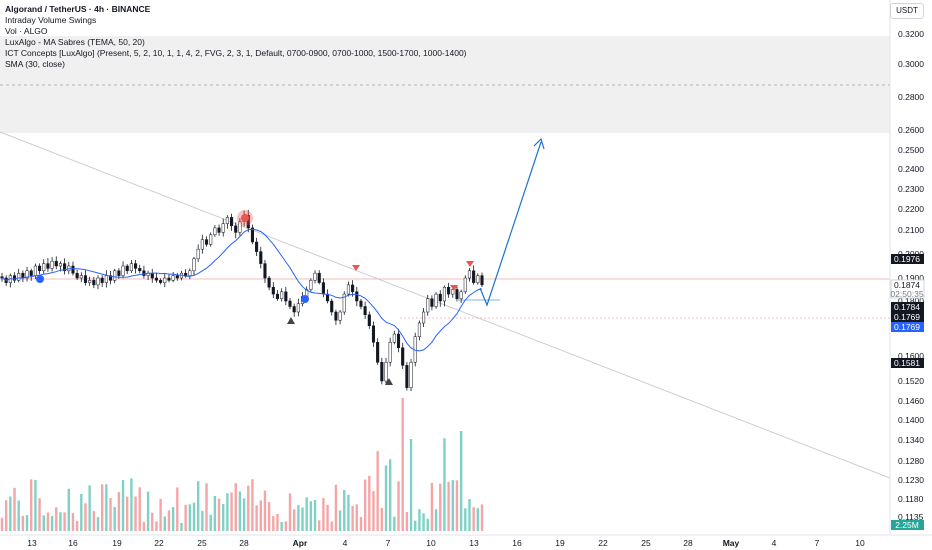 The width and height of the screenshot is (932, 550). Describe the element at coordinates (560, 543) in the screenshot. I see `time-tick-label: 19` at that location.